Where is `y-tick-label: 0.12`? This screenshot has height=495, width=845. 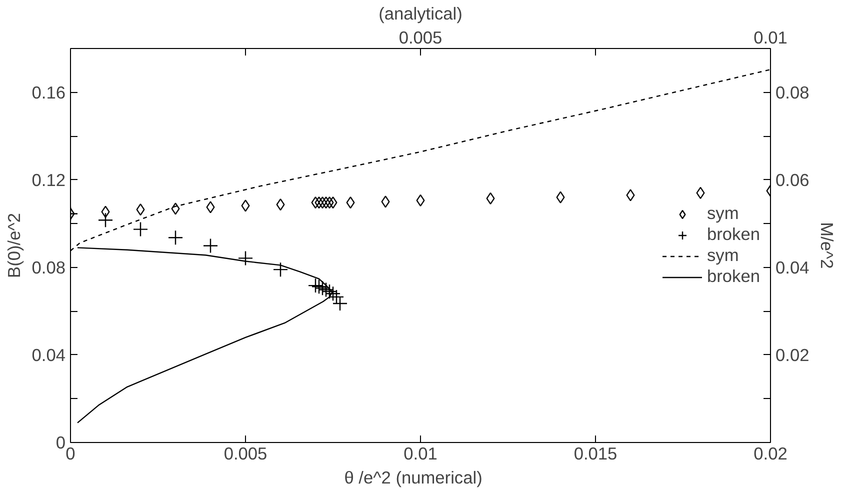 y-tick-label: 0.12 is located at coordinates (49, 180).